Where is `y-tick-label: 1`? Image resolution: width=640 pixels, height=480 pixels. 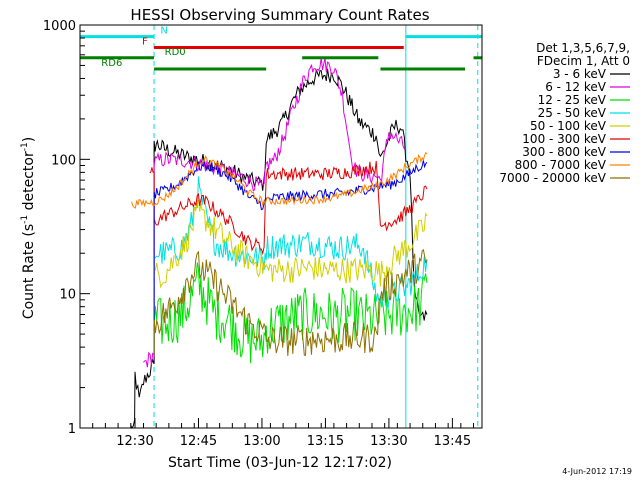
y-tick-label: 1 is located at coordinates (72, 429).